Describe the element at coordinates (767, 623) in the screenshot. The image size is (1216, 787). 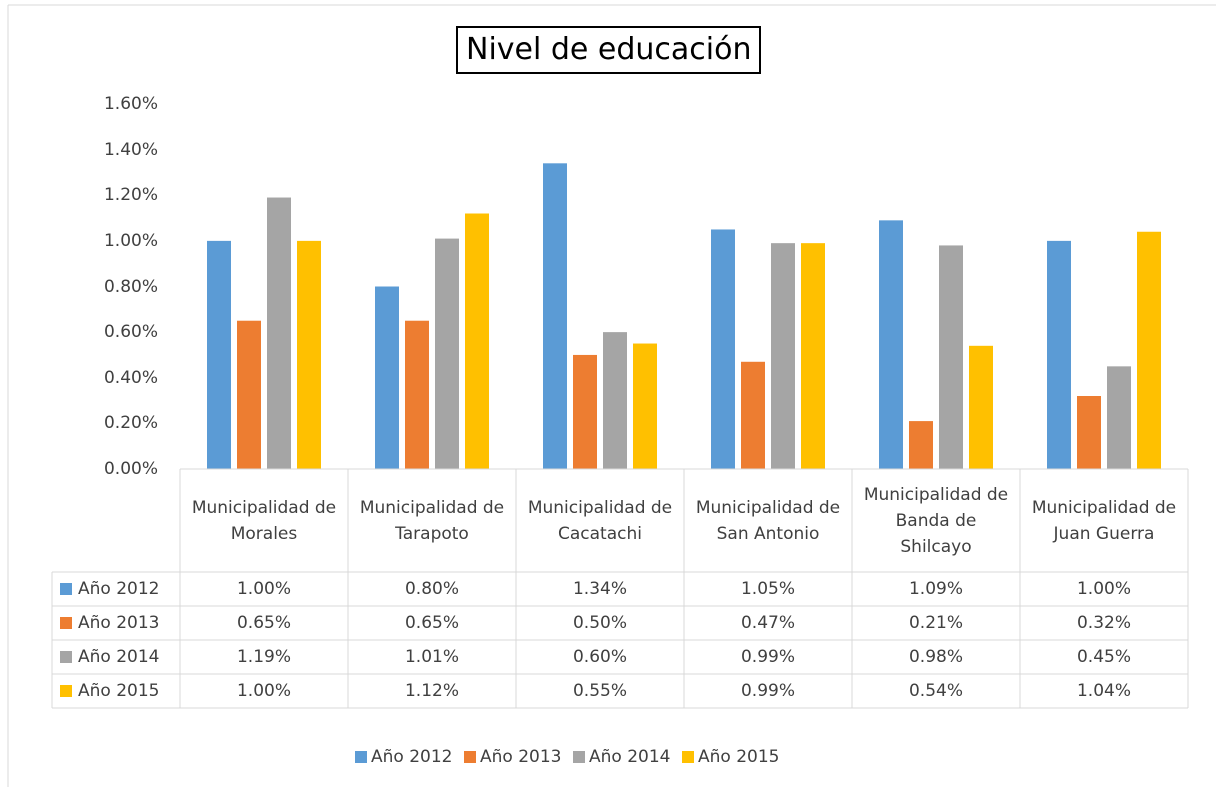
I see `table-value: 0.47%` at that location.